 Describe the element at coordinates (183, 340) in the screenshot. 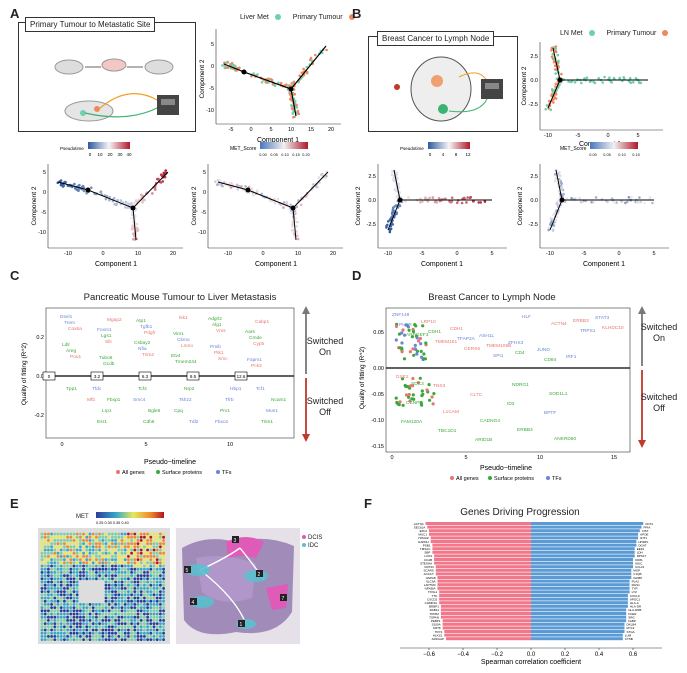

I see `gene-label: Ckmo` at that location.